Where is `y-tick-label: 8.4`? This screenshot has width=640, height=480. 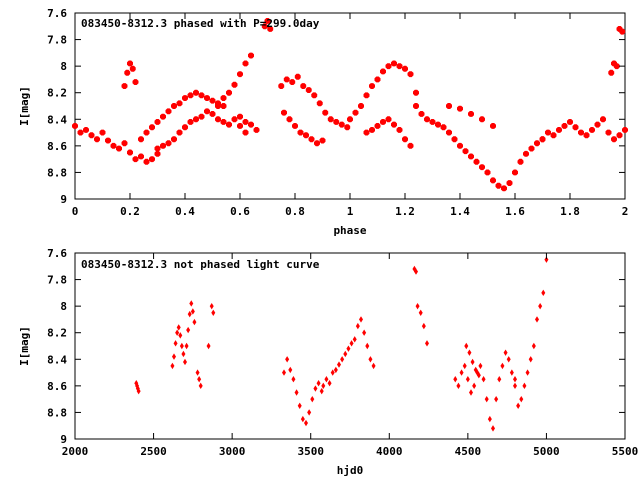 y-tick-label: 8.4 is located at coordinates (57, 119).